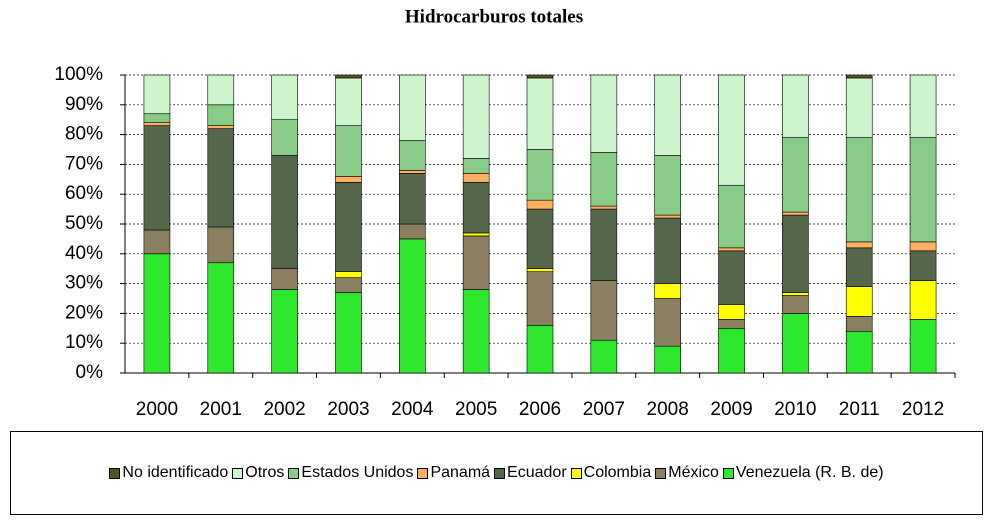 This screenshot has height=522, width=988. What do you see at coordinates (460, 472) in the screenshot?
I see `legend-label: Panamá` at bounding box center [460, 472].